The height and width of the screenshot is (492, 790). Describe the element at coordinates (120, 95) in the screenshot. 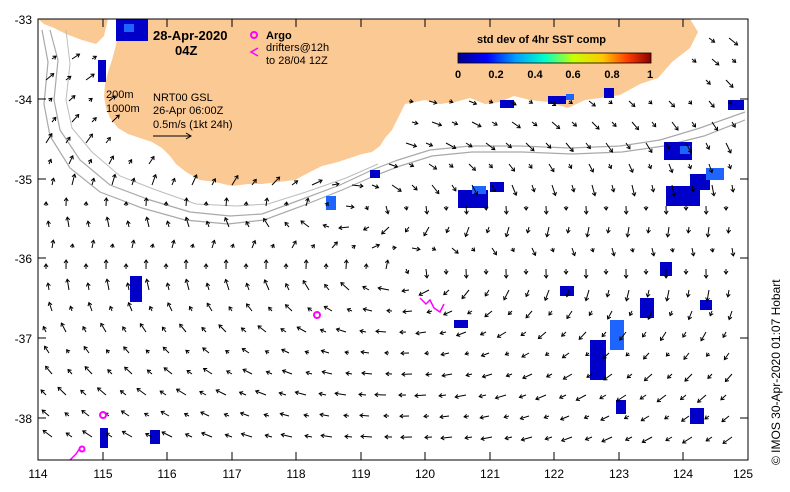

I see `isobath-200m-label: 200m` at that location.